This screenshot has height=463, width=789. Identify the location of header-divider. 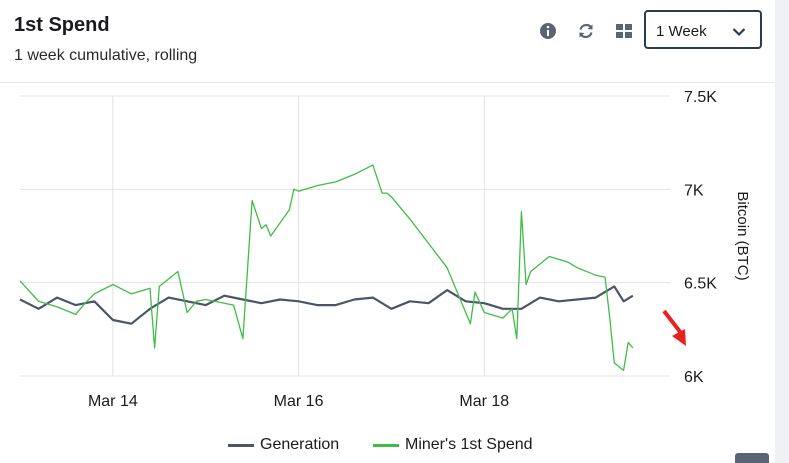
(387, 82).